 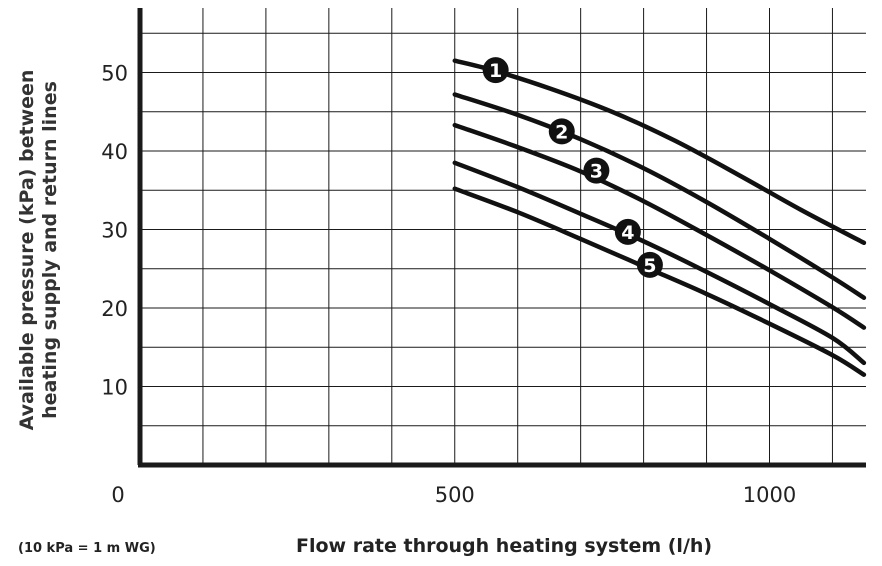 What do you see at coordinates (50, 250) in the screenshot?
I see `y-axis-label-line-2: heating supply and return lines` at bounding box center [50, 250].